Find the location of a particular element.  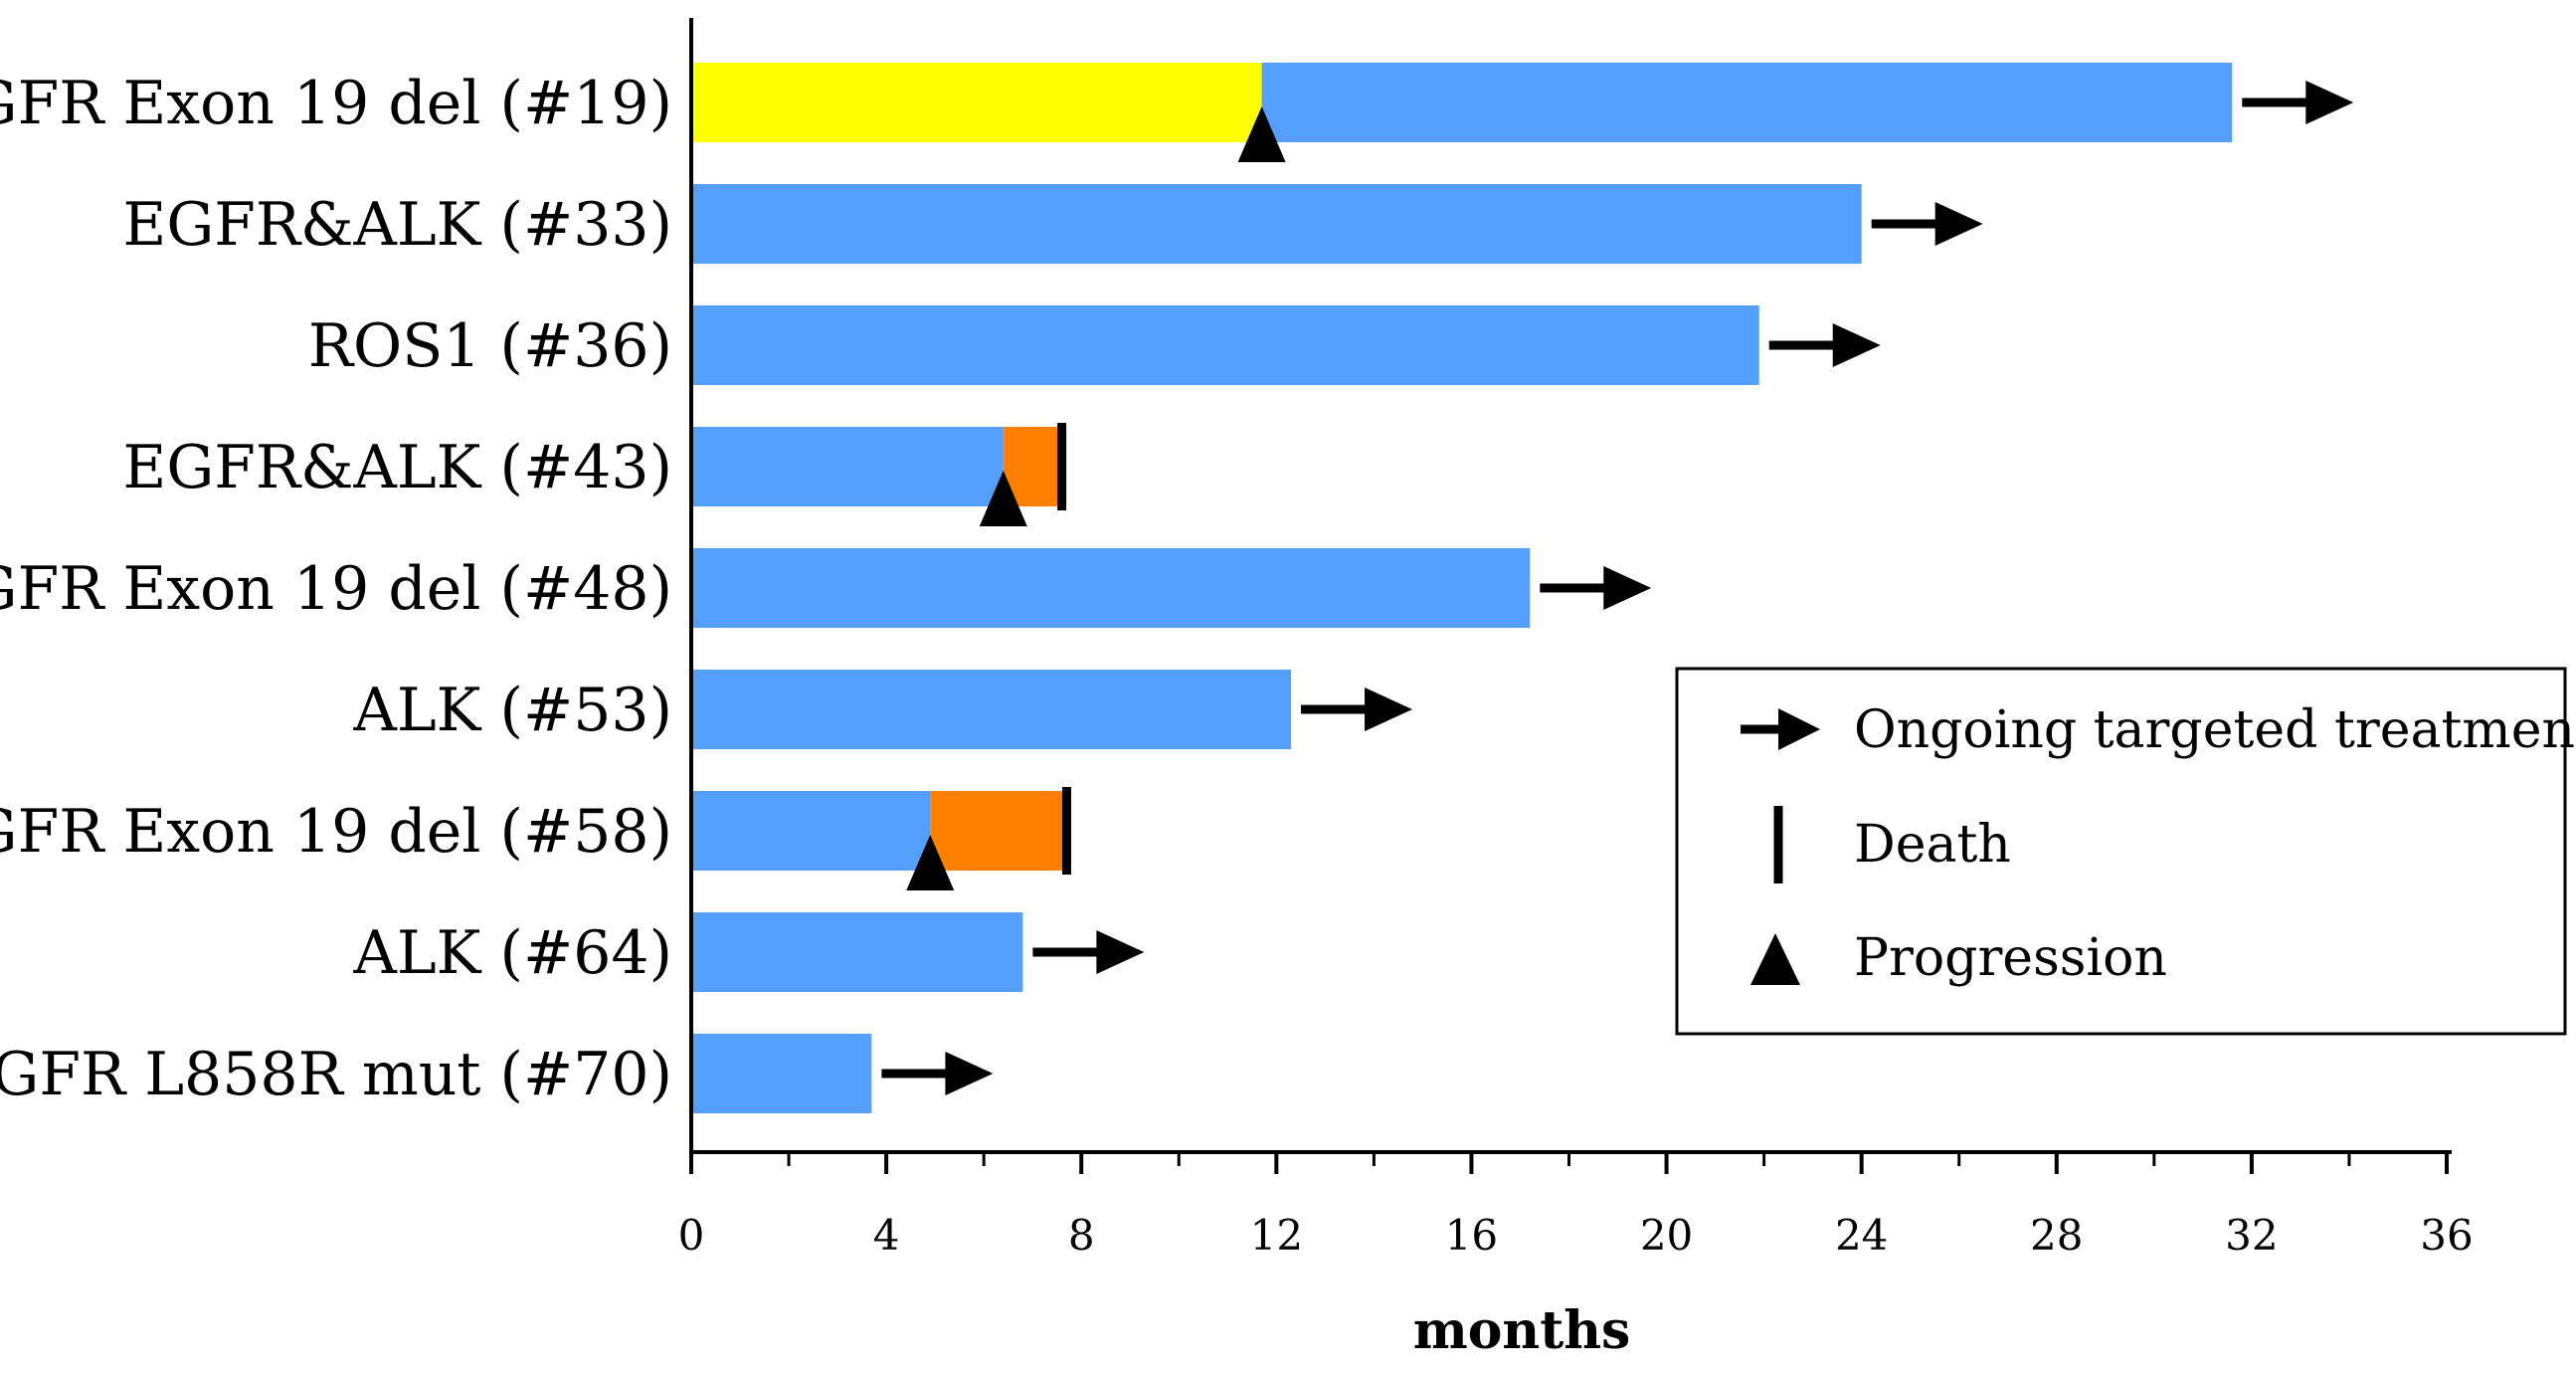

x-tick-label: 12 is located at coordinates (1276, 1235).